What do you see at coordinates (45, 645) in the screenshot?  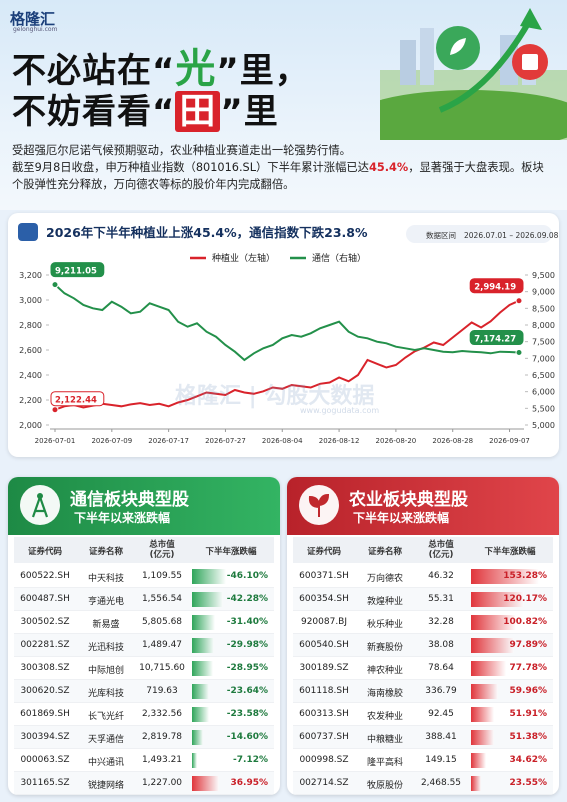 I see `table-cell: 002281.SZ` at bounding box center [45, 645].